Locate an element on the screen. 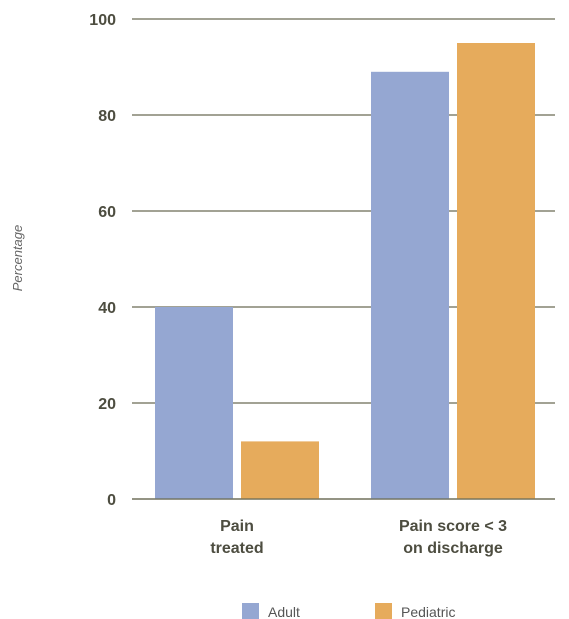  y-tick-label: 0 is located at coordinates (111, 500).